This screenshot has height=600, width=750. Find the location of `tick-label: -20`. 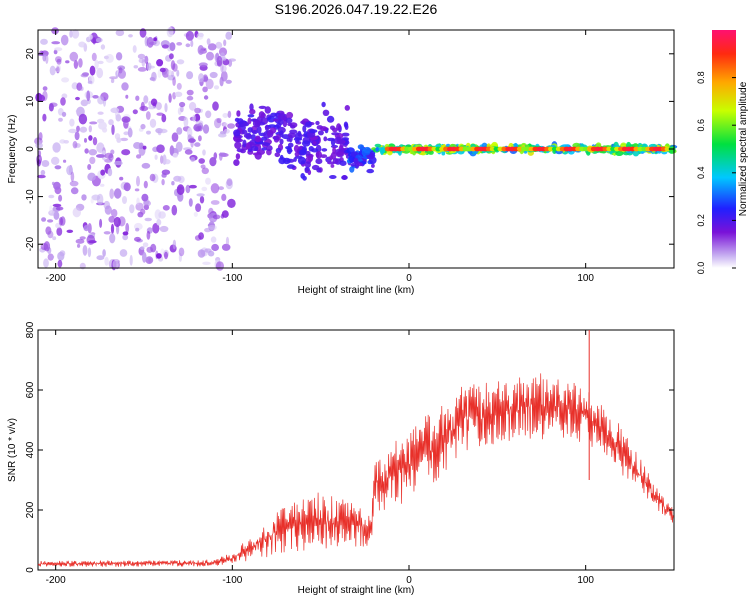

tick-label: -20 is located at coordinates (30, 244).